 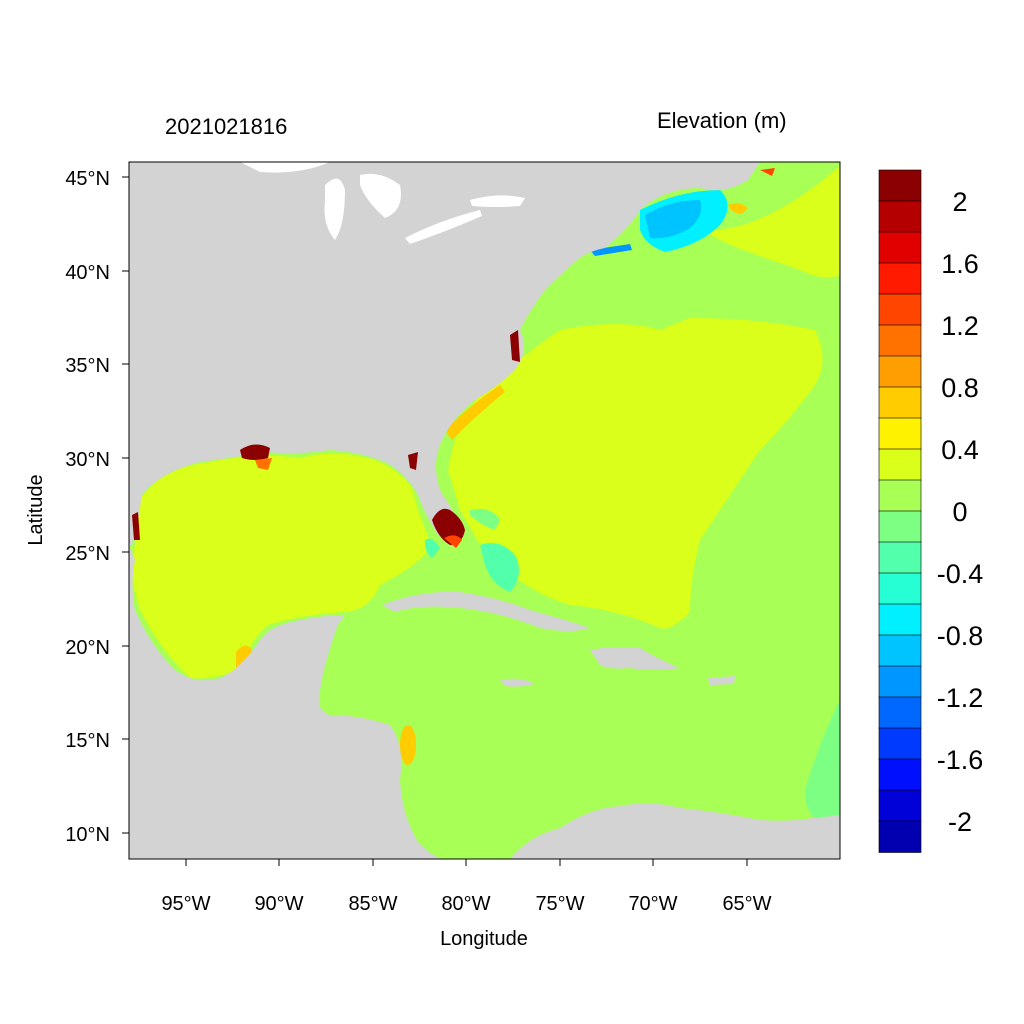 I want to click on south-america-land, so click(x=675, y=831).